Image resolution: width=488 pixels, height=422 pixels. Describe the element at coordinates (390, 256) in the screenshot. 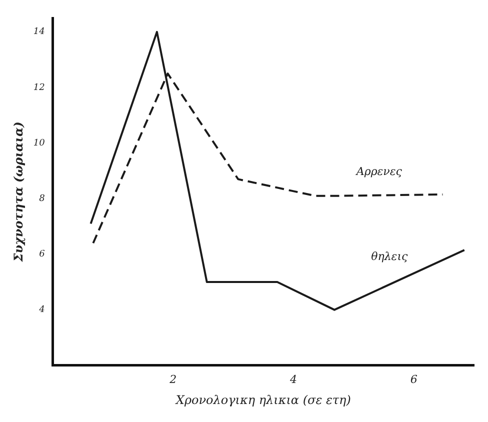

I see `series-label: θηλεις` at that location.